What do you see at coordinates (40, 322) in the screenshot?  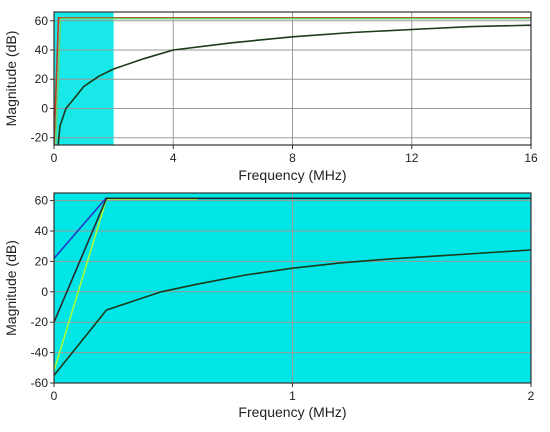 I see `y-tick-label-2: -20` at bounding box center [40, 322].